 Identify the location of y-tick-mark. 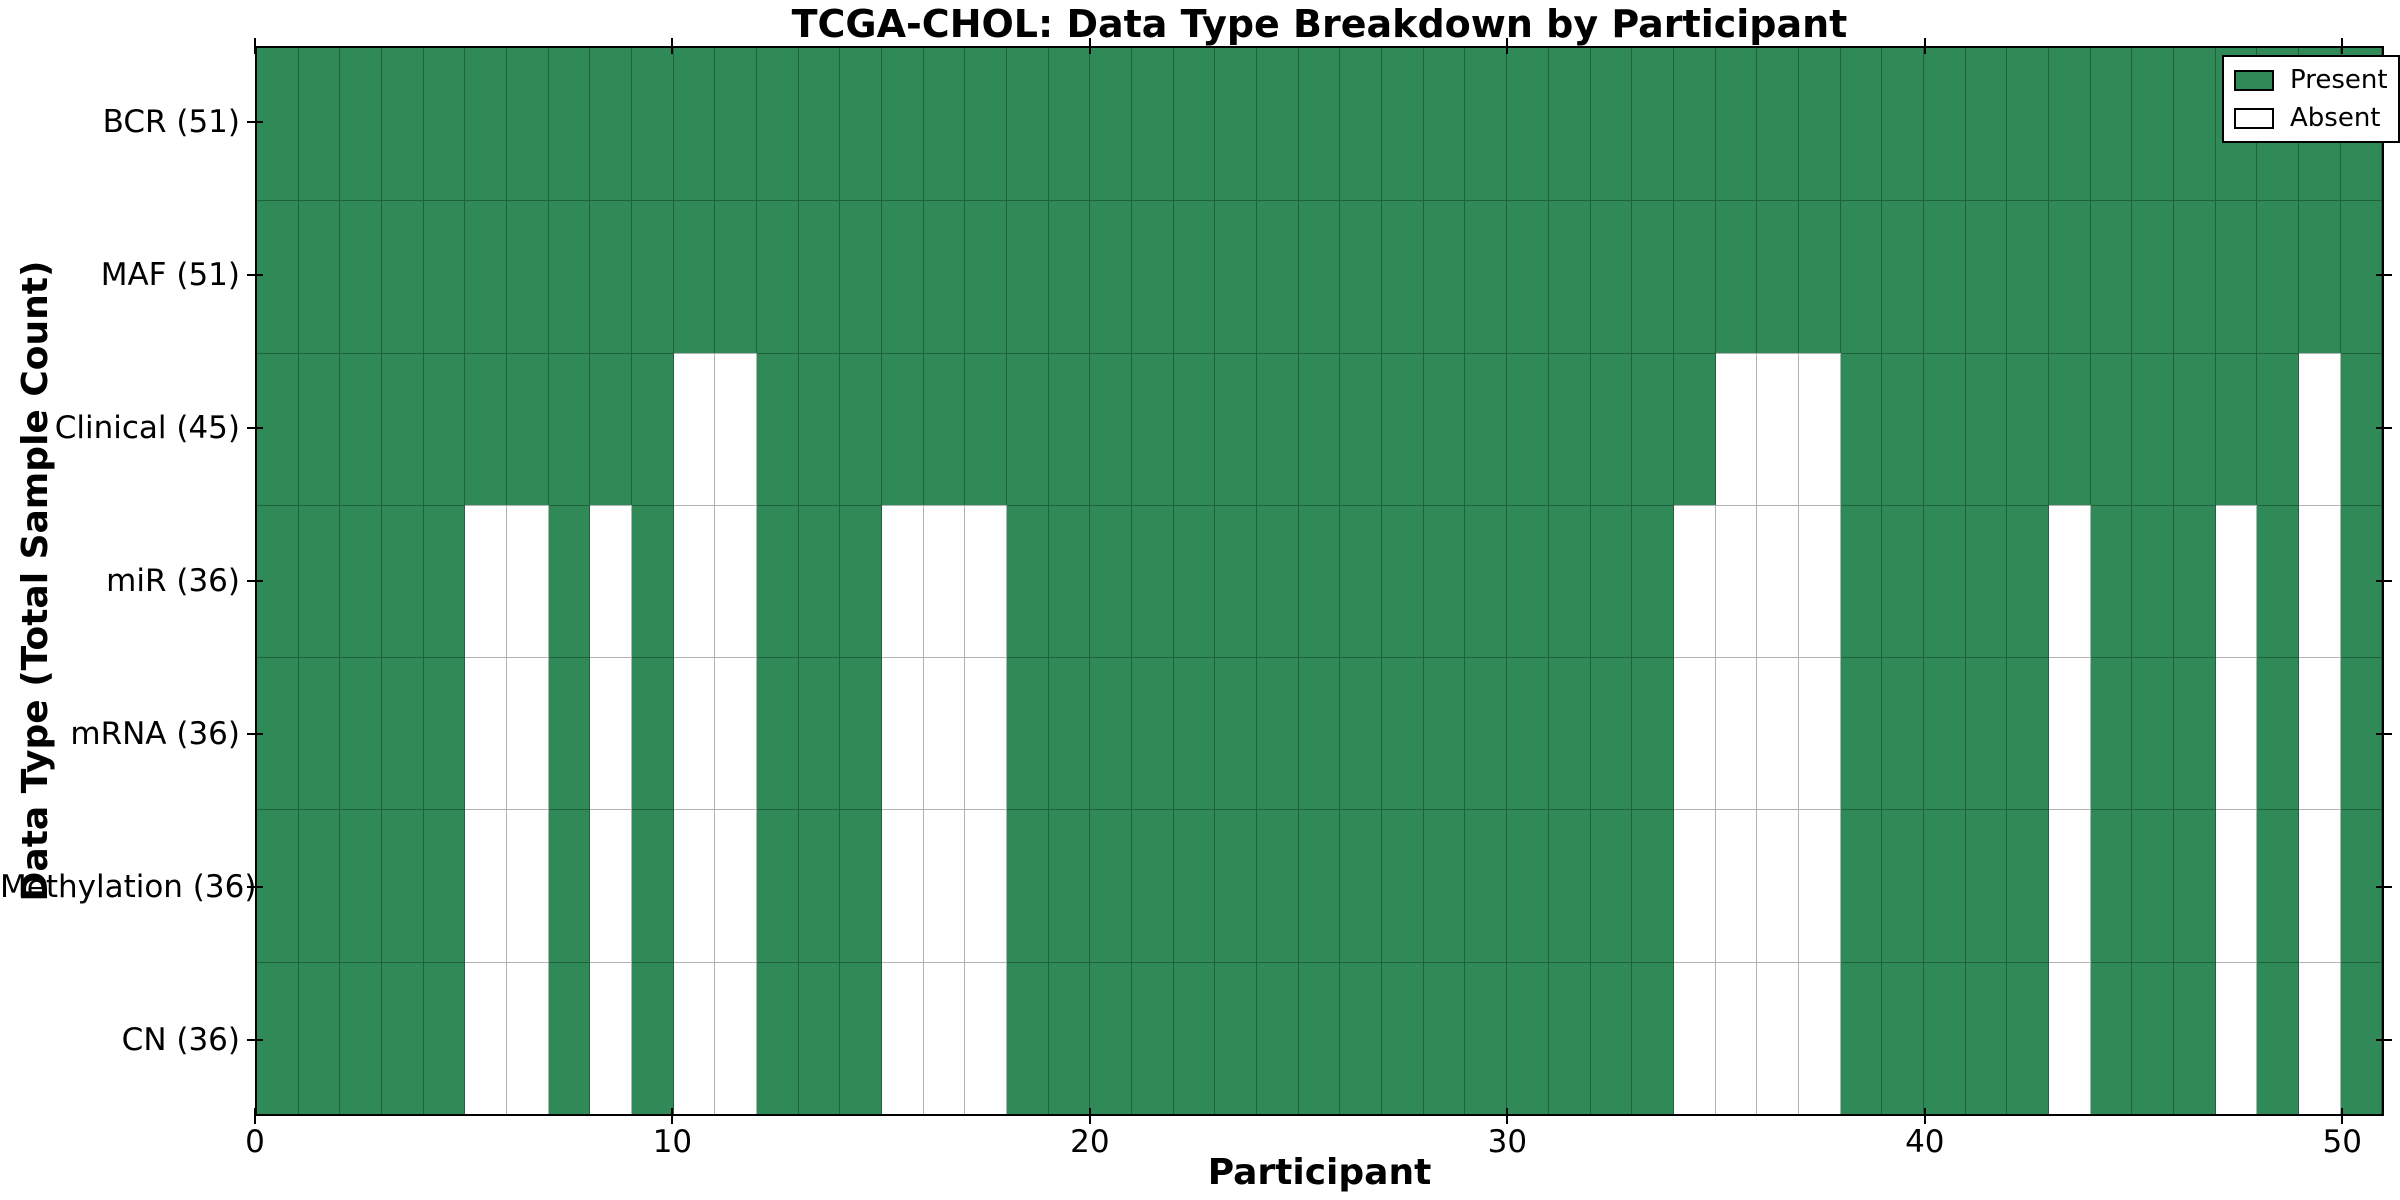
(255, 1039).